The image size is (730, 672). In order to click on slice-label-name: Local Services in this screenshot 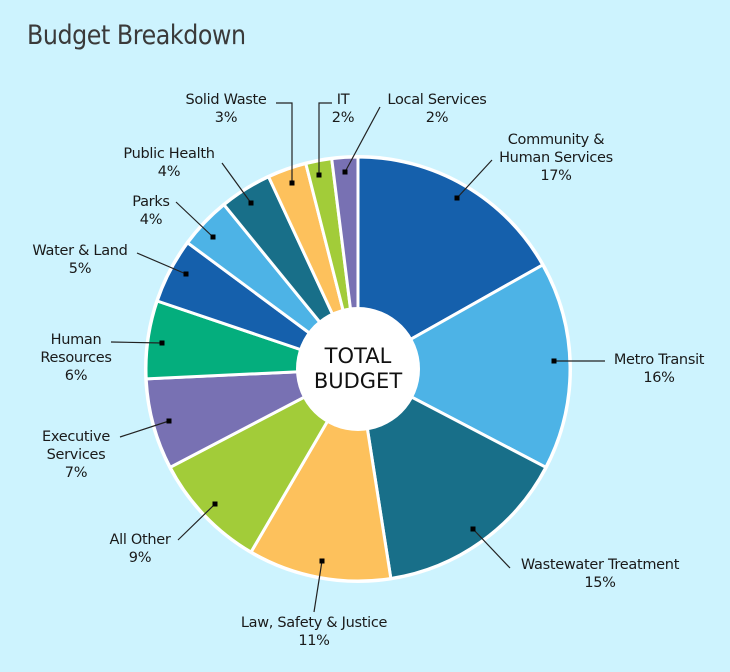, I will do `click(437, 100)`.